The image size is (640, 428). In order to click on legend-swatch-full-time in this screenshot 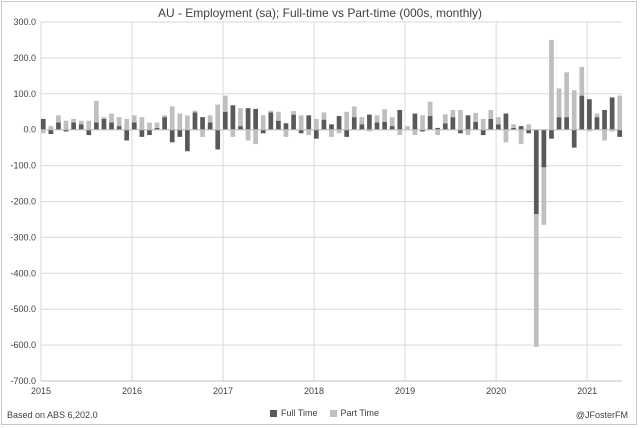, I will do `click(273, 413)`.